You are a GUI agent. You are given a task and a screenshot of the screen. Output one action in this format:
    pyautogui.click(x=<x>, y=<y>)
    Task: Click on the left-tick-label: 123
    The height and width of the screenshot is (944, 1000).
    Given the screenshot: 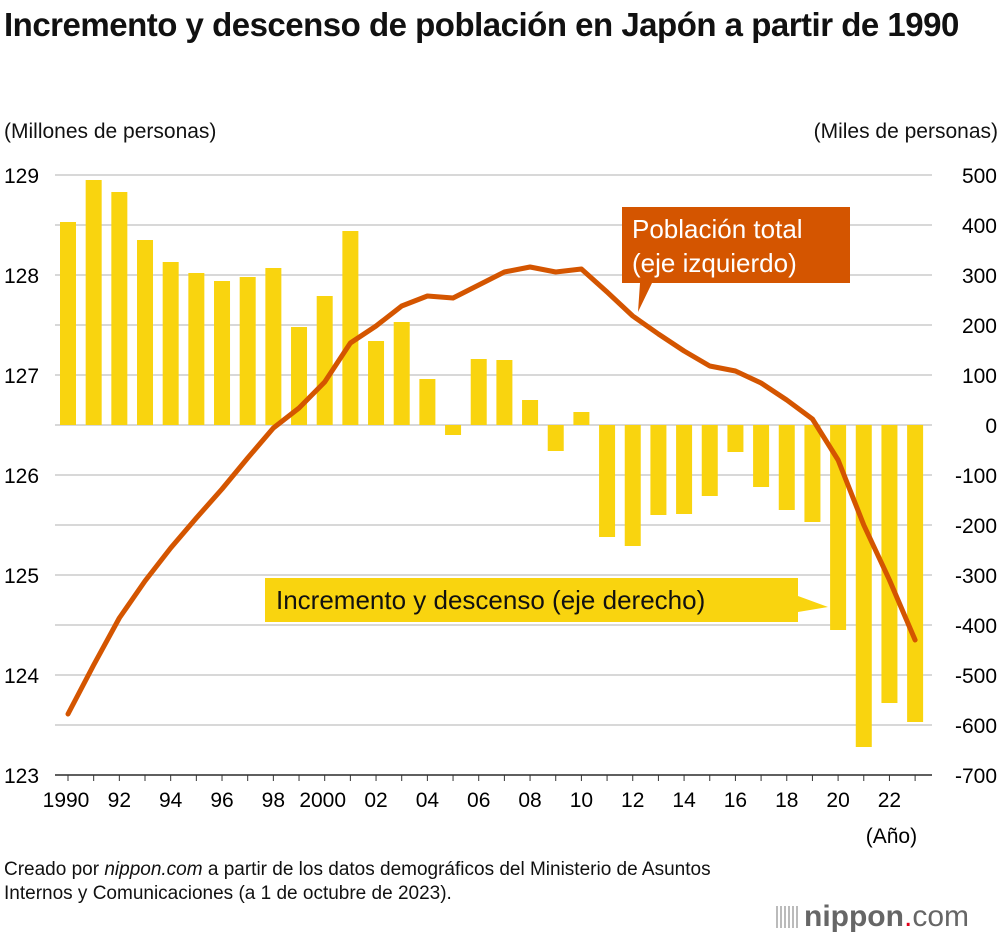 What is the action you would take?
    pyautogui.click(x=21, y=776)
    